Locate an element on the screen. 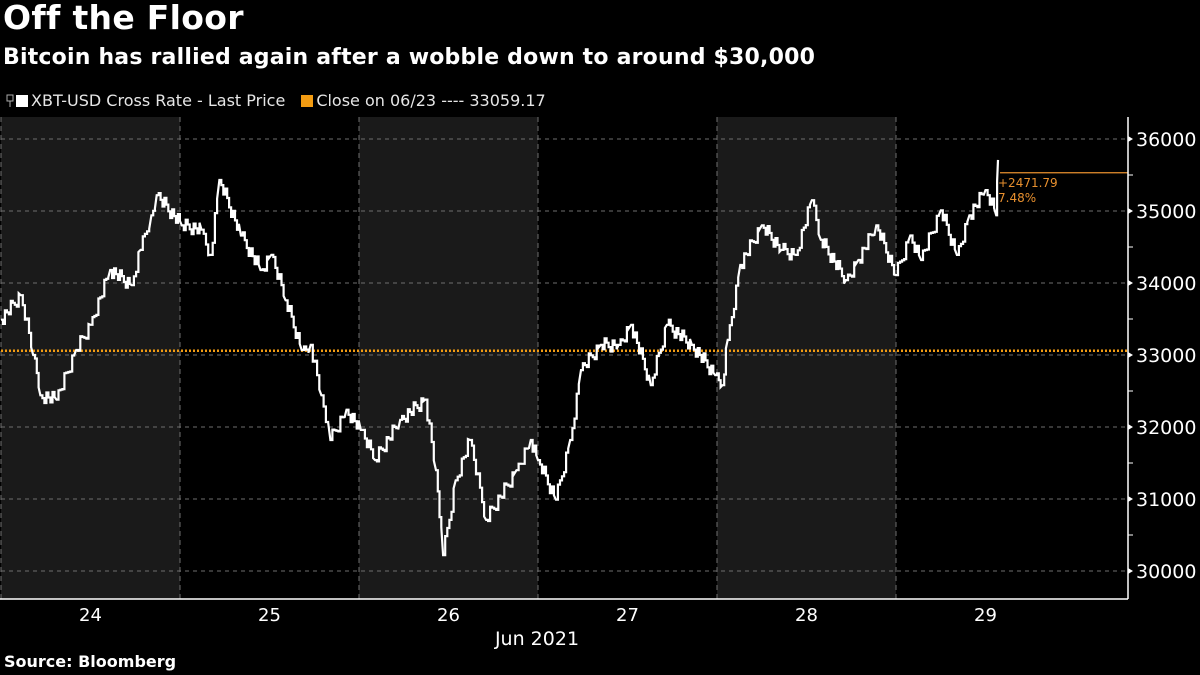 The image size is (1200, 675). x-axis-label: Jun 2021 is located at coordinates (536, 639).